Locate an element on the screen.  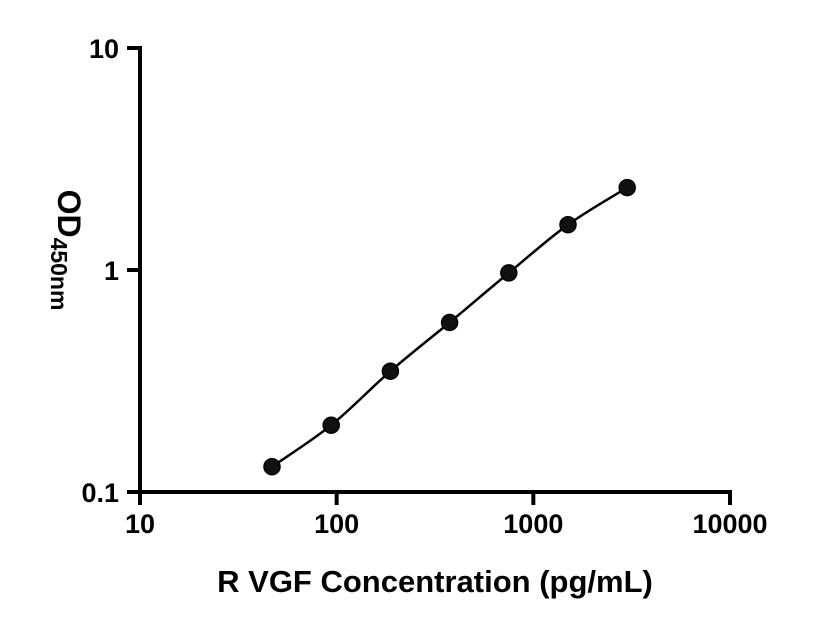
y-tick-label: 10 is located at coordinates (104, 49).